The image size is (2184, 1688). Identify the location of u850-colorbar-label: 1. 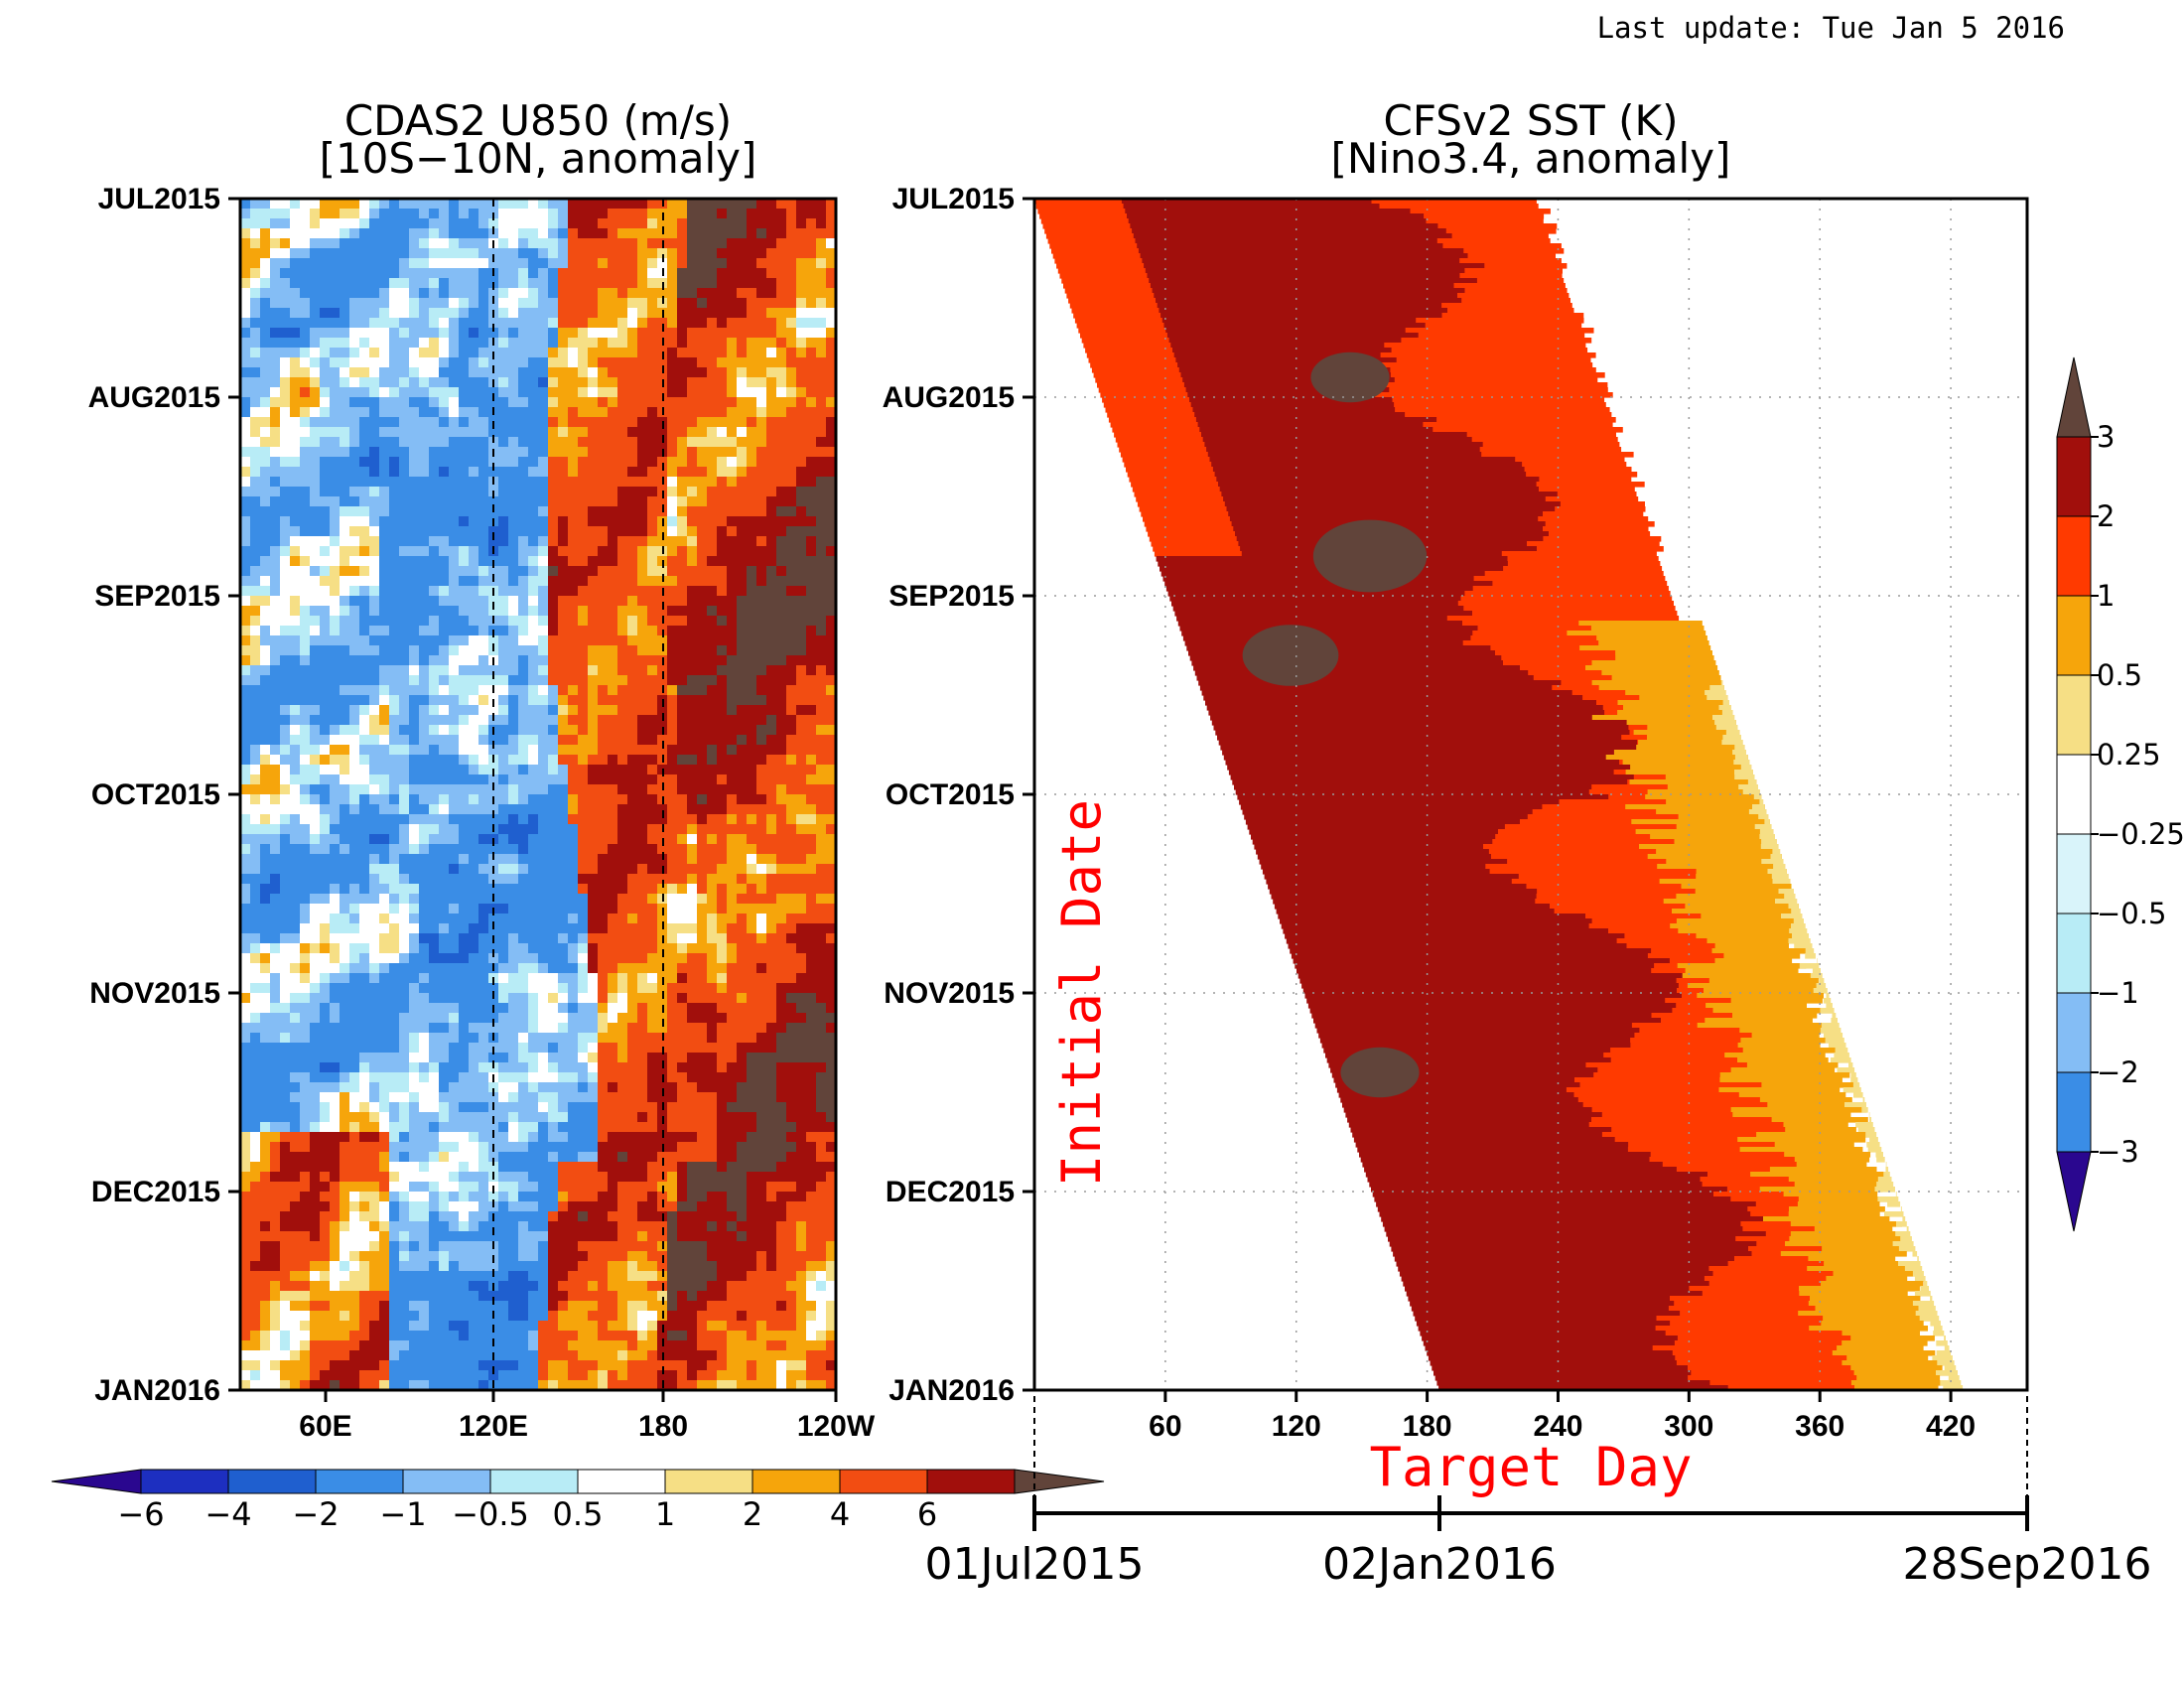
(665, 1514).